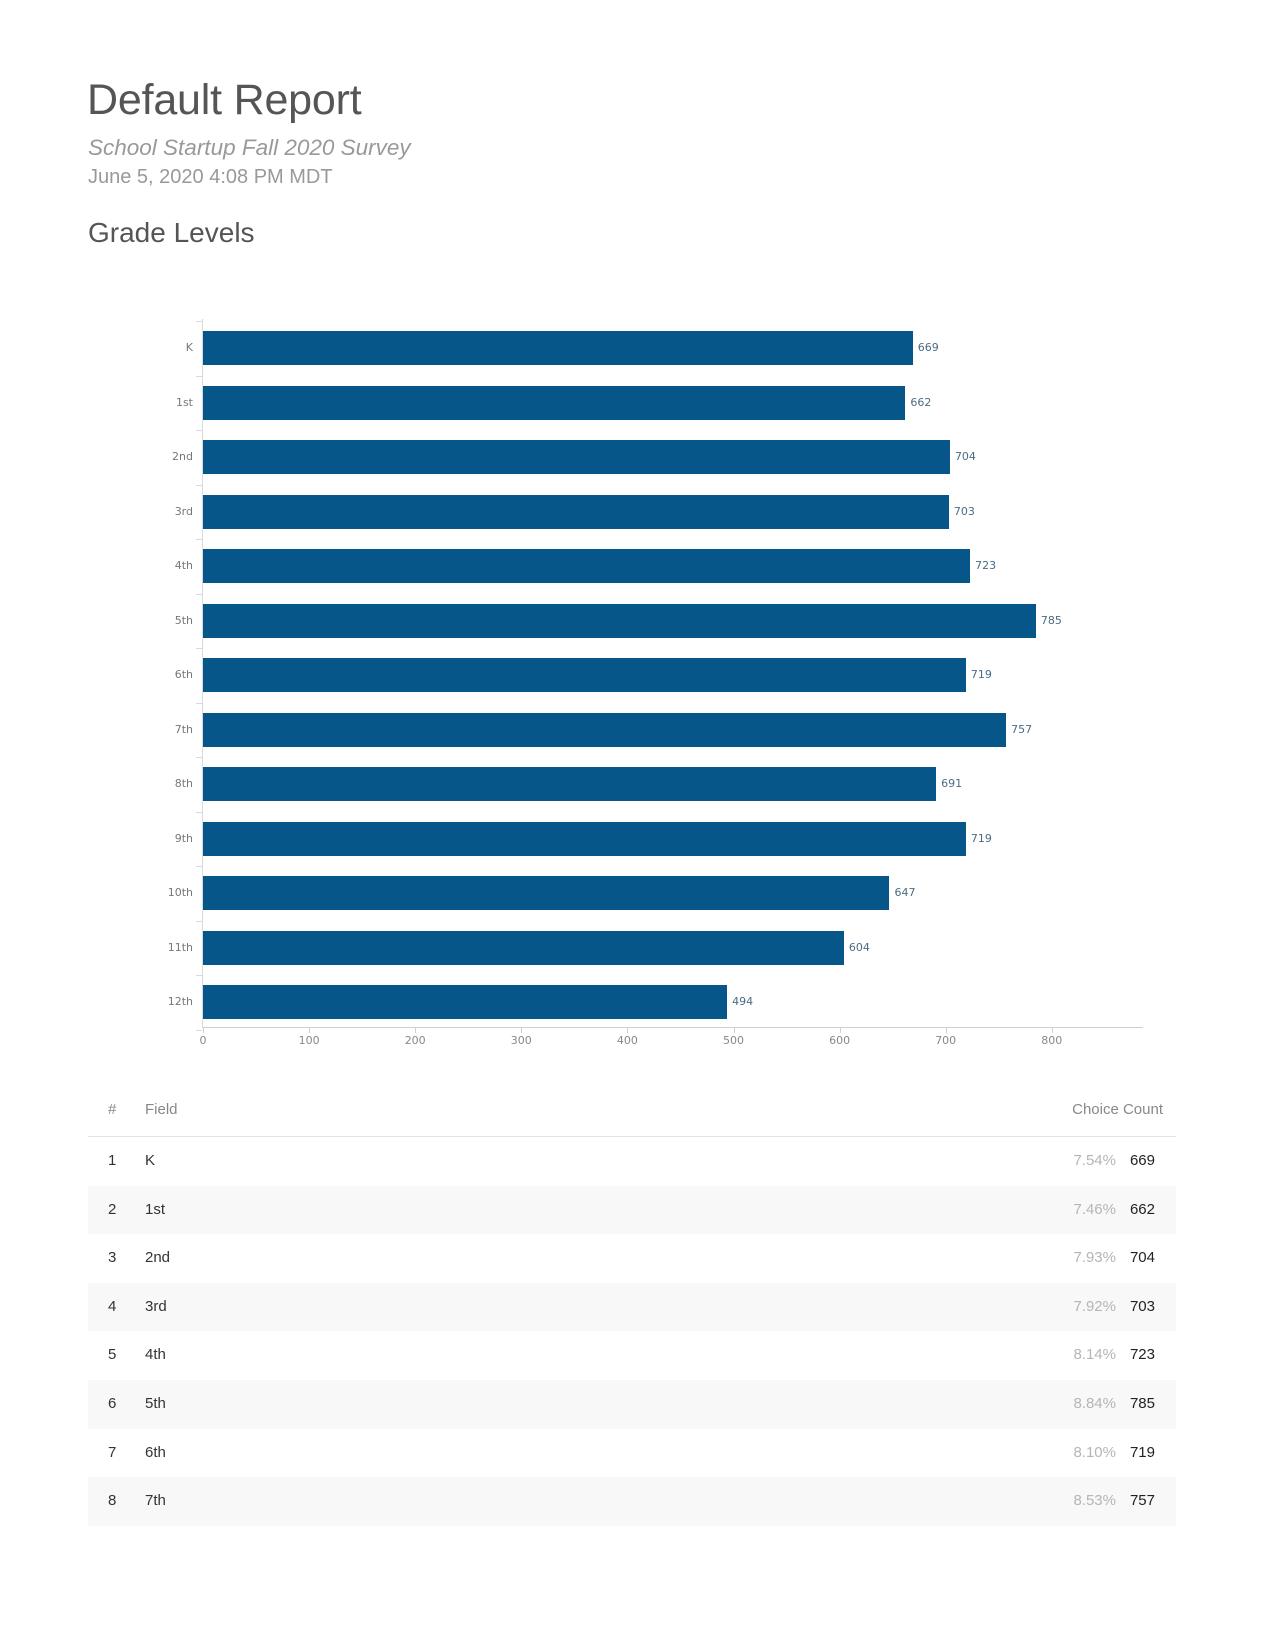 This screenshot has height=1638, width=1265. I want to click on bar-value-label: 723, so click(986, 565).